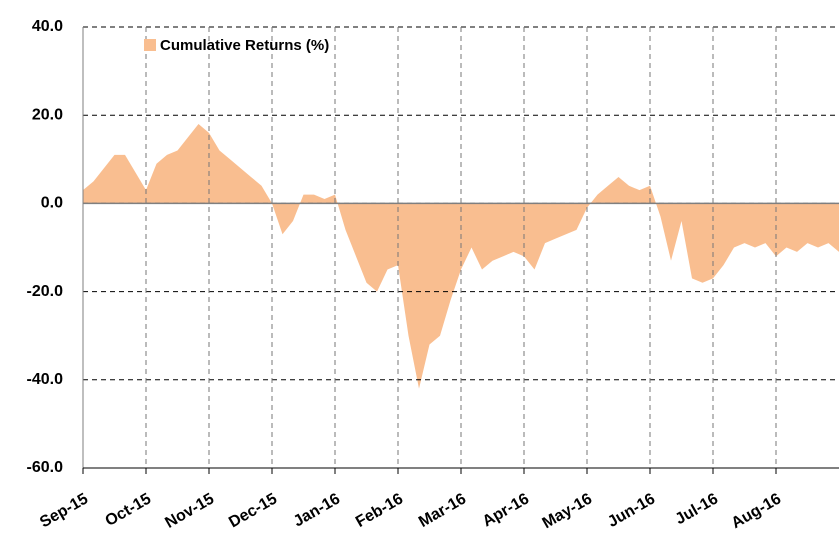 The image size is (839, 545). Describe the element at coordinates (506, 510) in the screenshot. I see `x-tick-label: Apr-16` at that location.